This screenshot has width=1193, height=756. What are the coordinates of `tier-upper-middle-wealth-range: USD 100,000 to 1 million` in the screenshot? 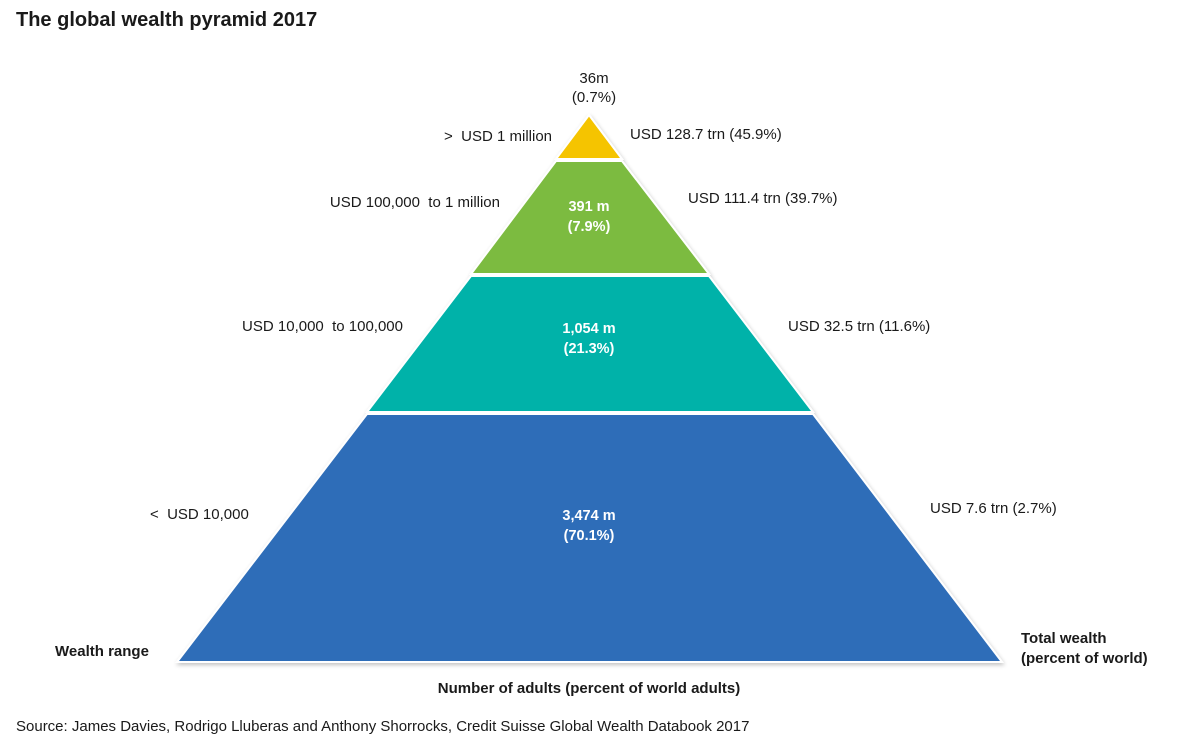 It's located at (415, 202).